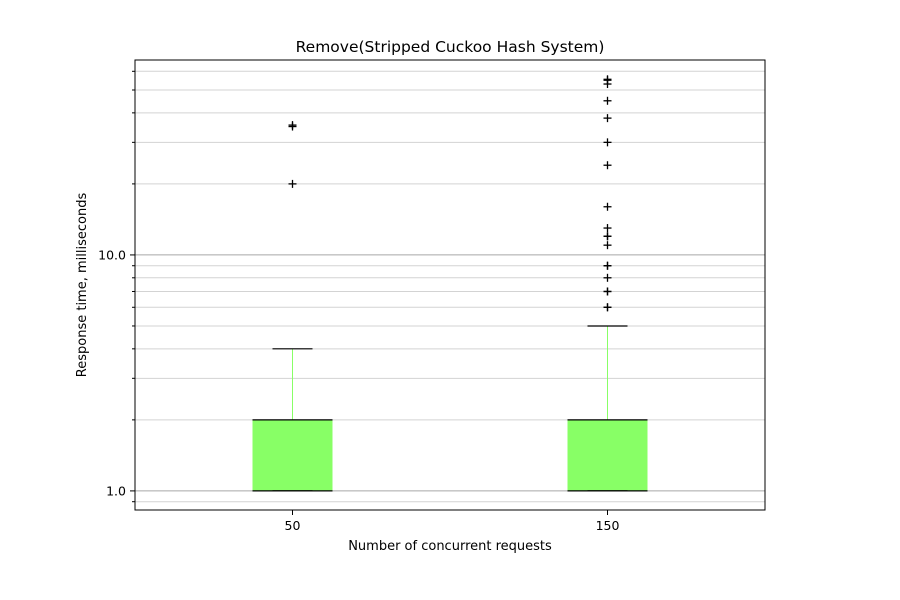 Image resolution: width=900 pixels, height=600 pixels. I want to click on x-ticks: 50 150, so click(452, 521).